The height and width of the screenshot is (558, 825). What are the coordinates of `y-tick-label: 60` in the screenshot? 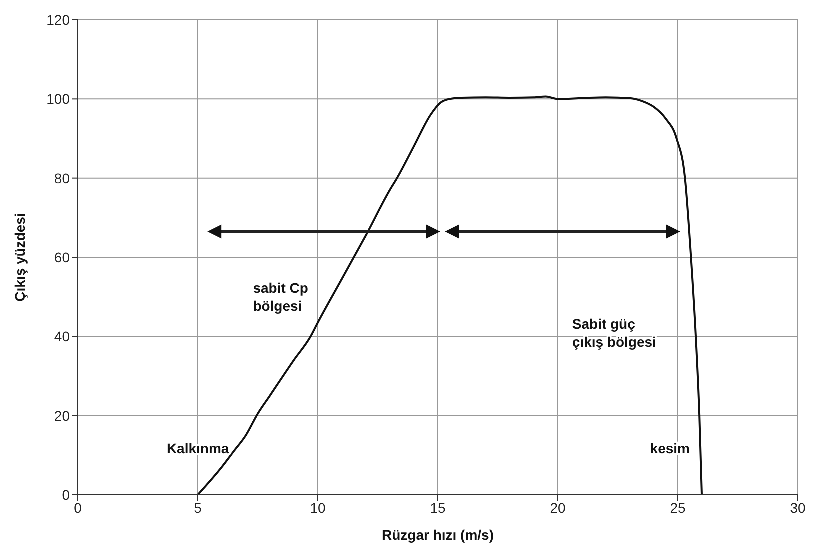 It's located at (62, 257).